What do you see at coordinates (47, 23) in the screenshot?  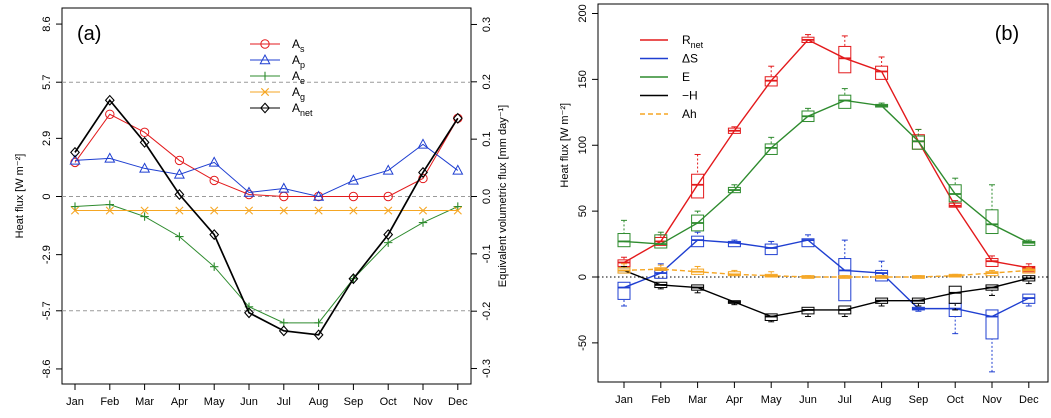 I see `y-tick-label: 8.6` at bounding box center [47, 23].